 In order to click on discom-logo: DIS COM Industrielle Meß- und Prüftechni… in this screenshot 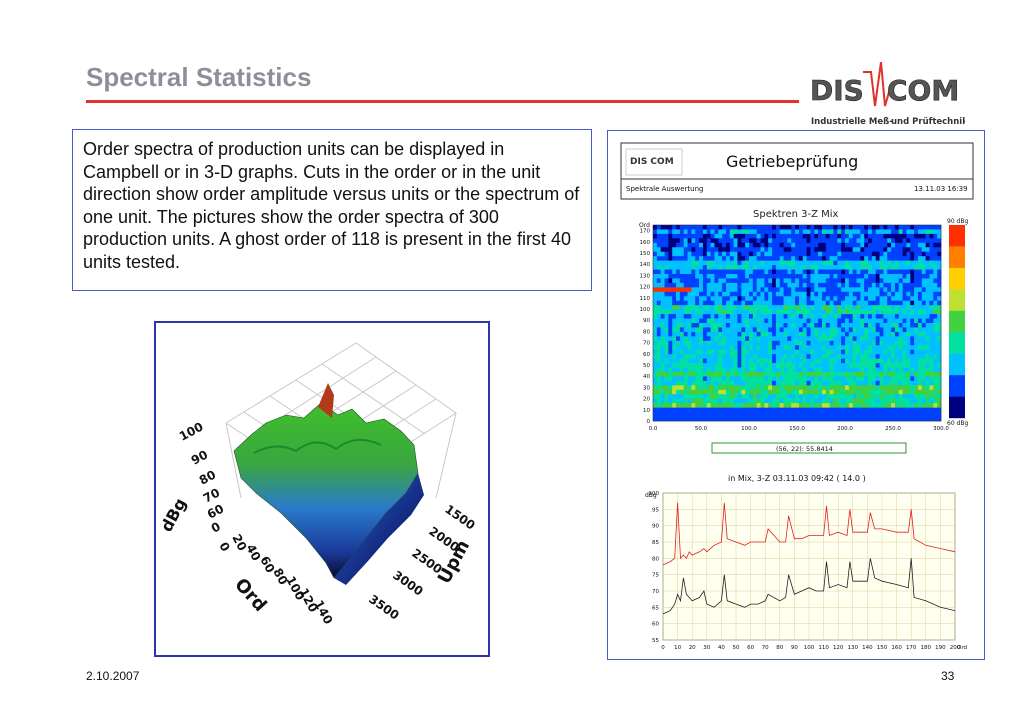, I will do `click(887, 94)`.